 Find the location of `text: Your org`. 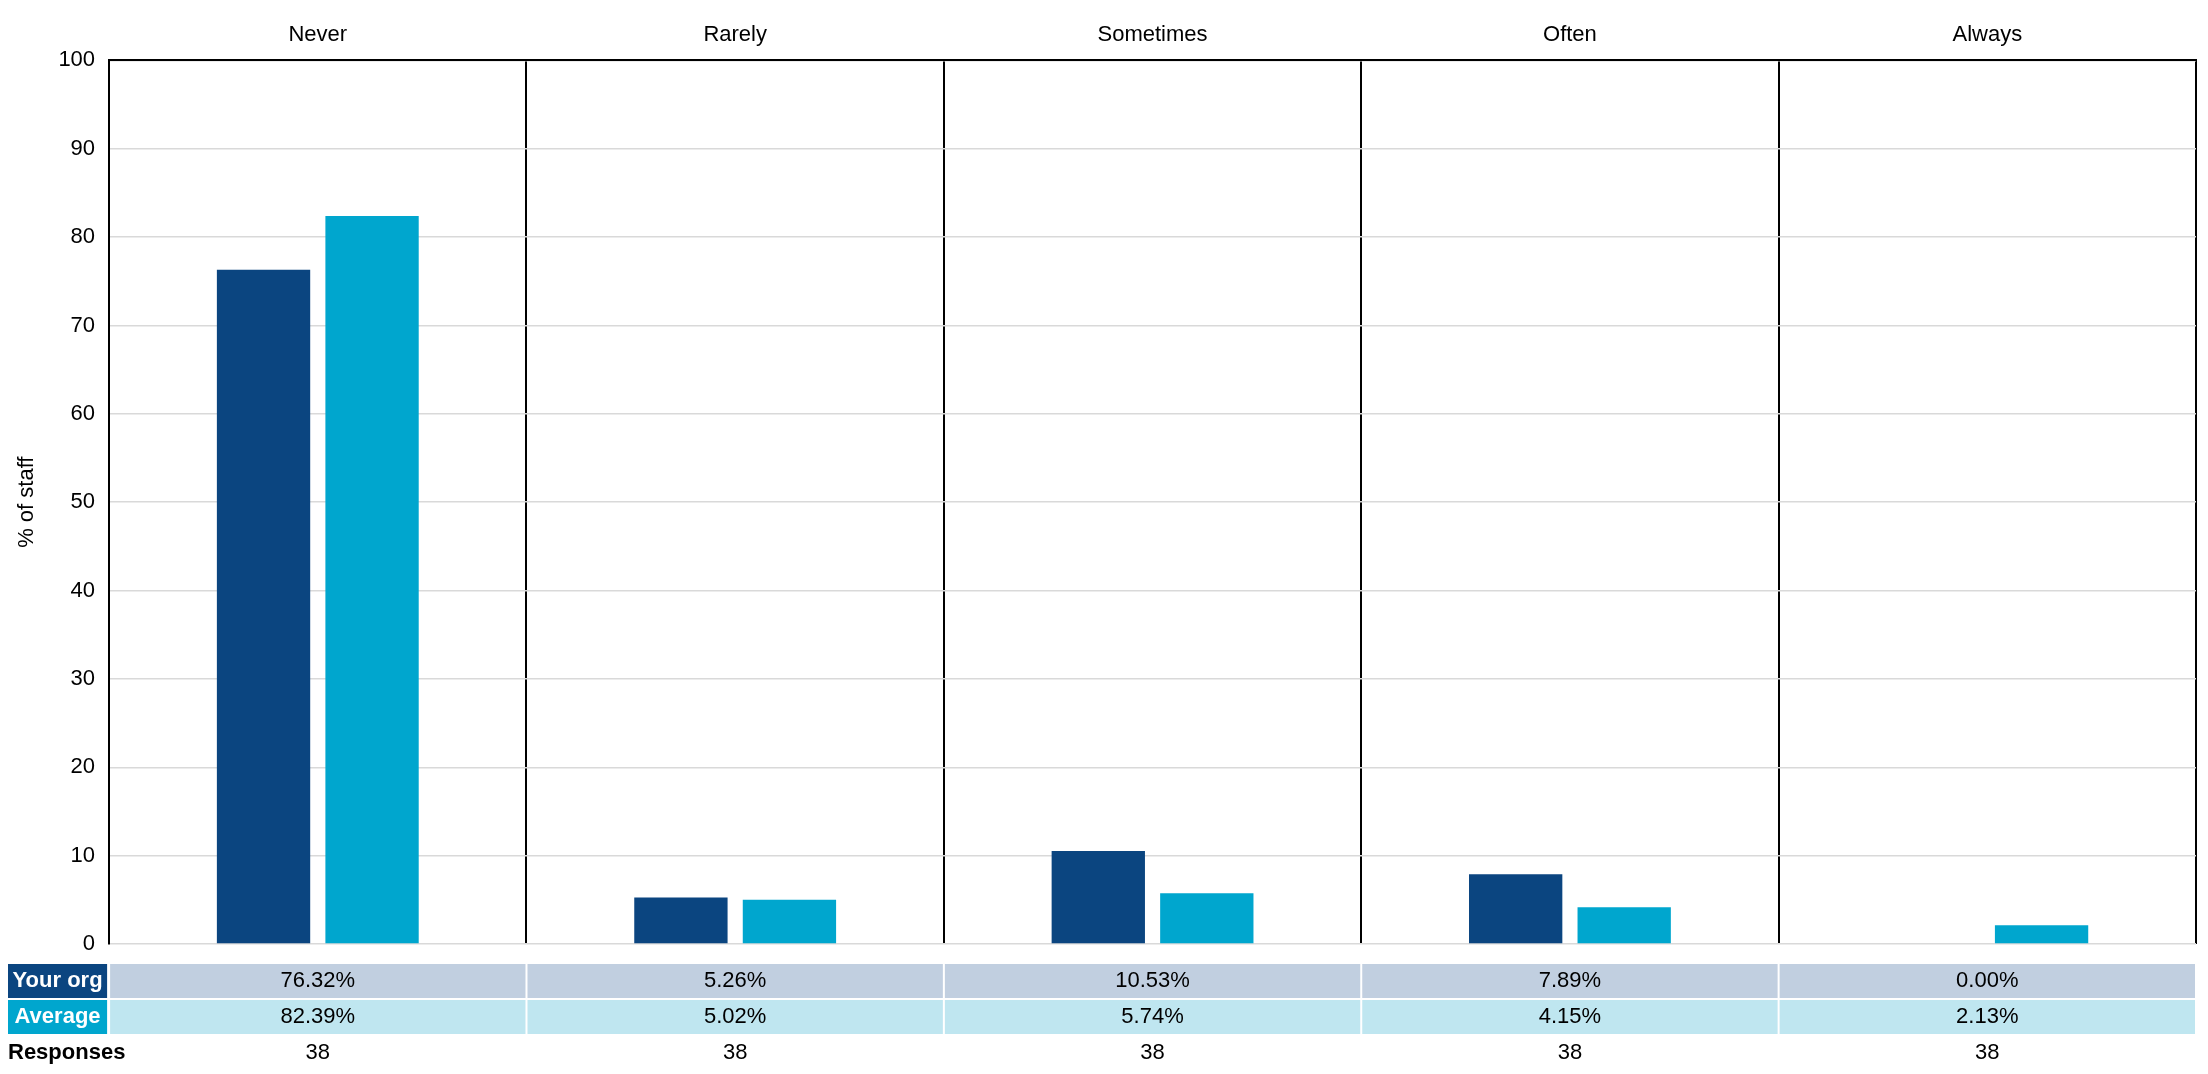

text: Your org is located at coordinates (57, 980).